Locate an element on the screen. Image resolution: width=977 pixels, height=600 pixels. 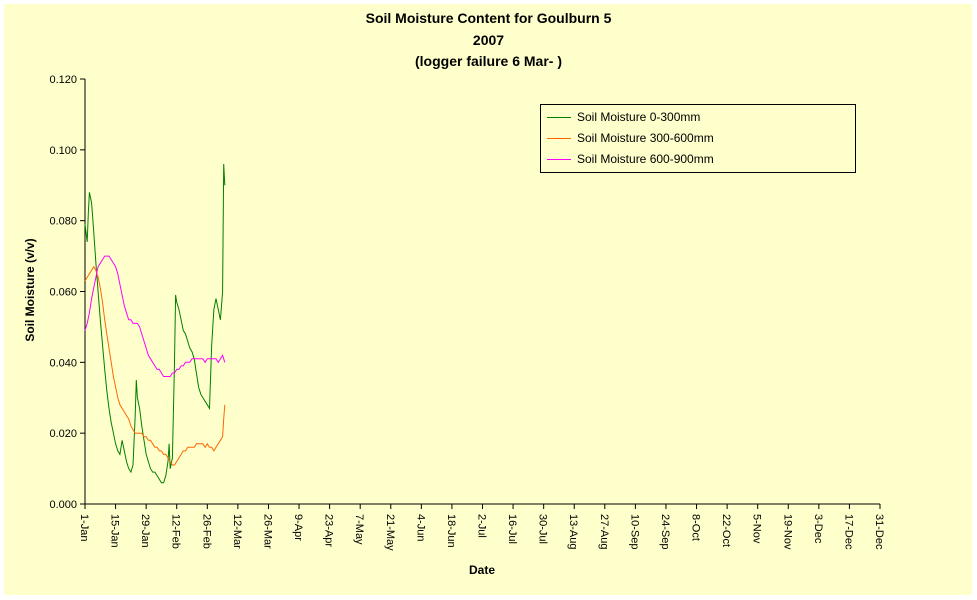
y-tick-label: 0.020 is located at coordinates (63, 434).